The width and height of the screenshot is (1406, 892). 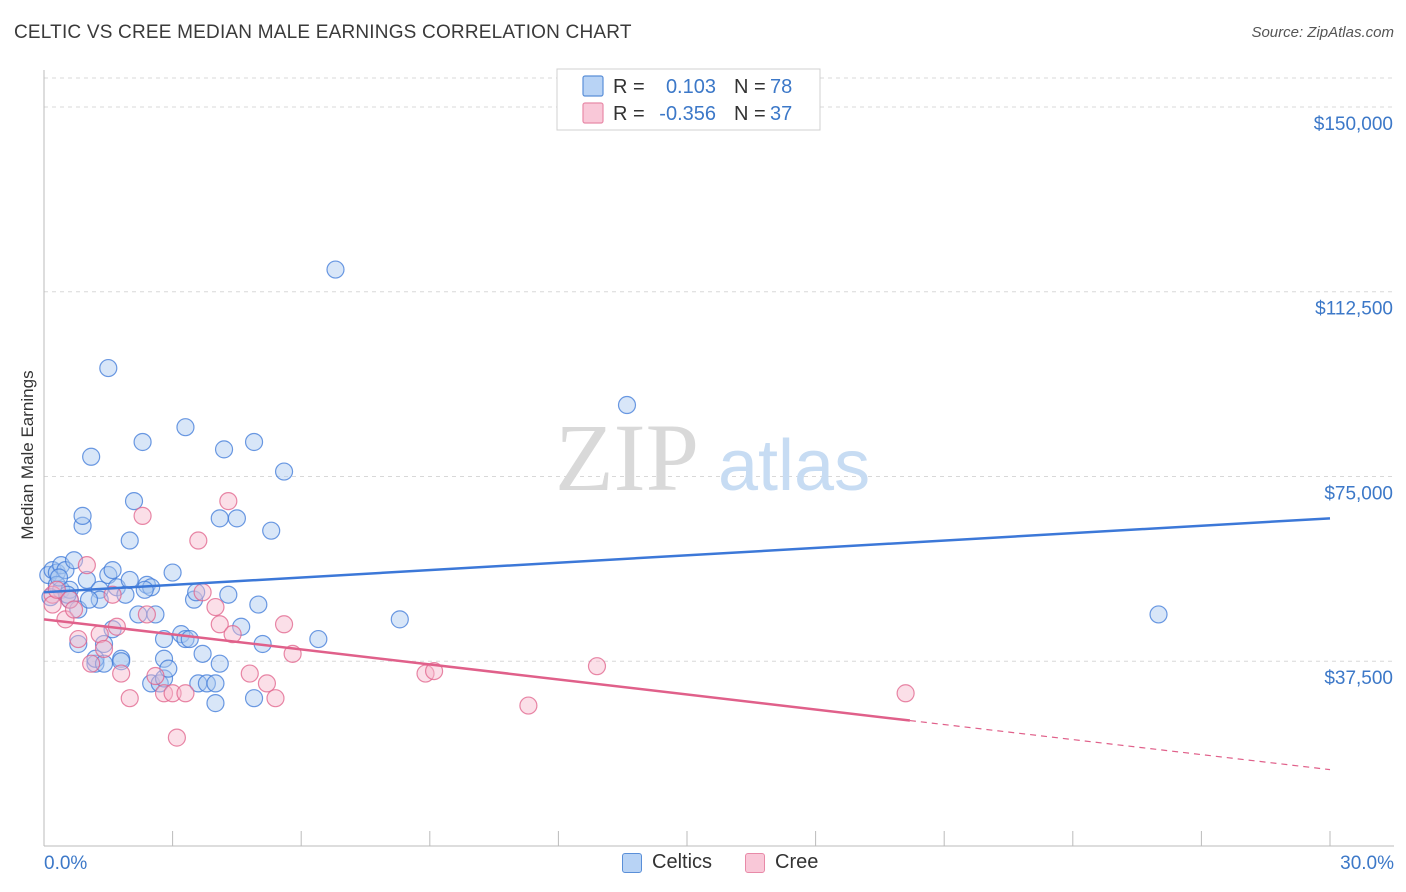 I want to click on watermark: ZIP atlas, so click(x=712, y=457).